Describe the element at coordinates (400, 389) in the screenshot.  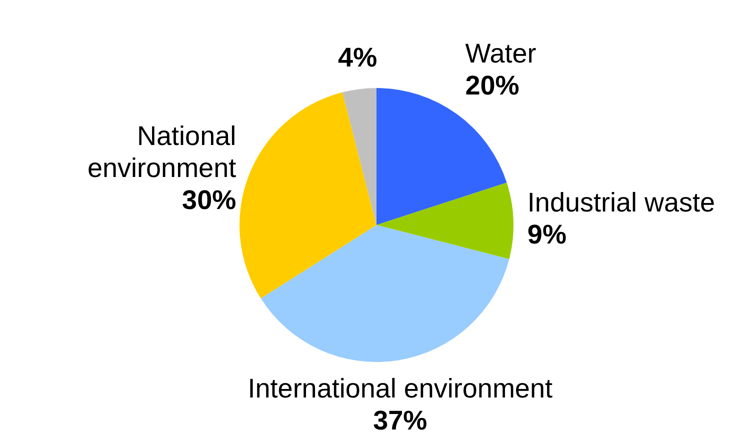
I see `slice-label: International environment` at that location.